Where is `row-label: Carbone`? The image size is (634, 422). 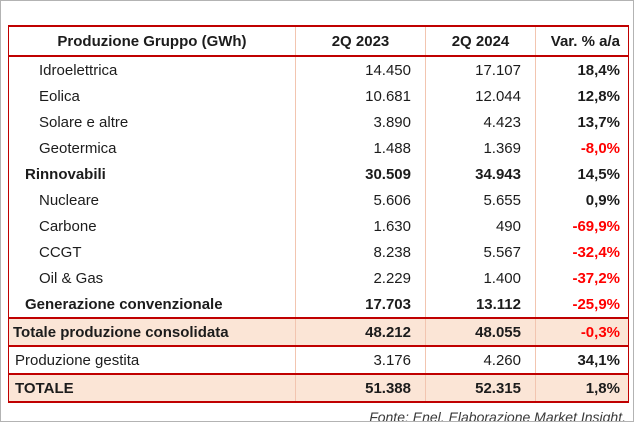 row-label: Carbone is located at coordinates (68, 226).